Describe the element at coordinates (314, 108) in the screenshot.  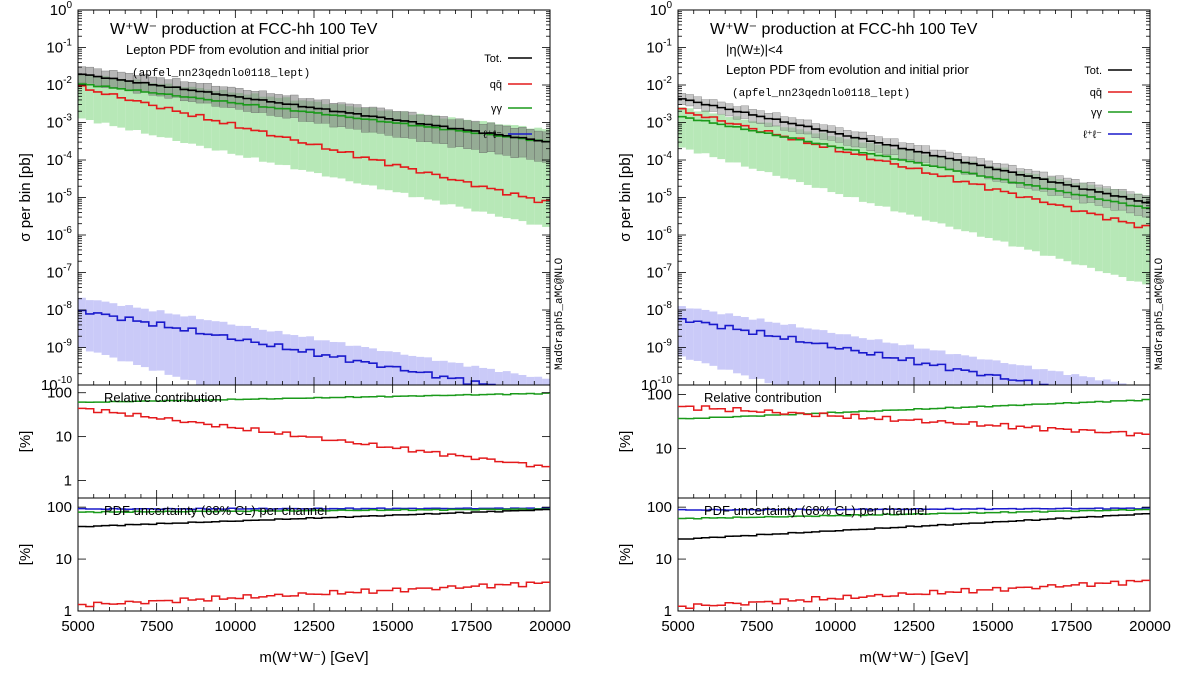
I see `series-line-tot` at that location.